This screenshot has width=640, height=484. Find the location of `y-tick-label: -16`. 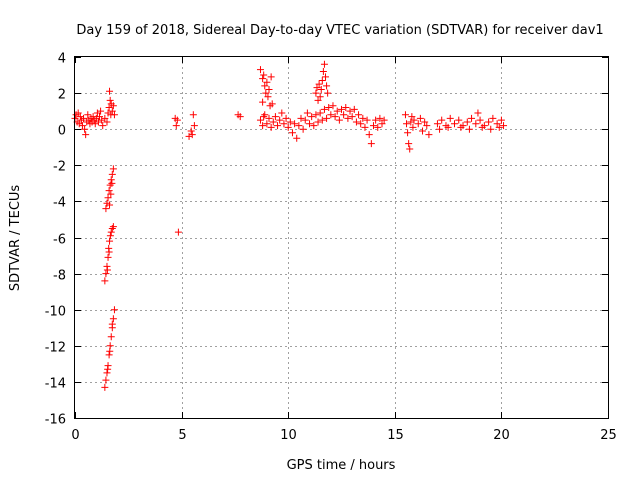

y-tick-label: -16 is located at coordinates (55, 420).